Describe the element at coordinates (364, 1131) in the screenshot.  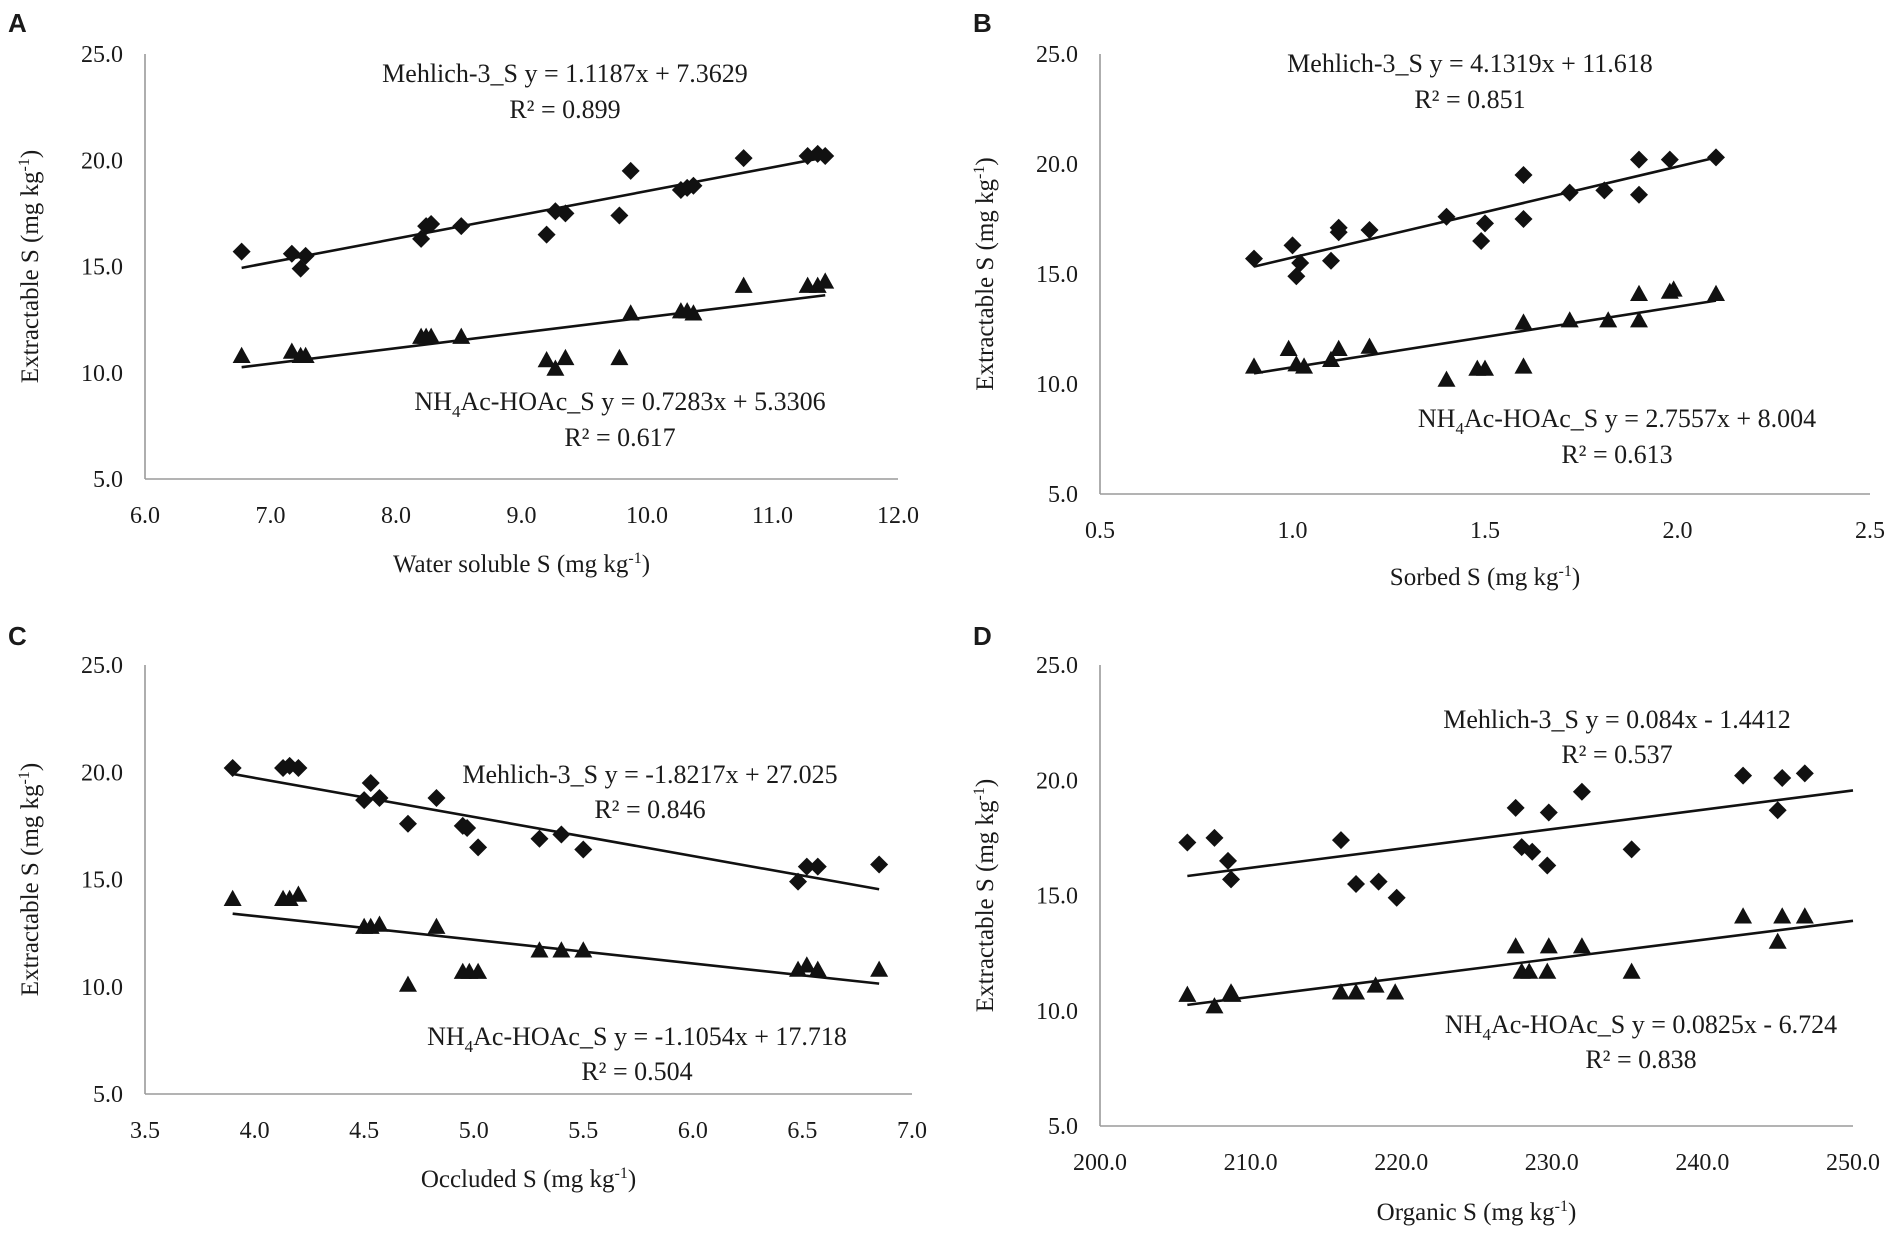
I see `x-tick-label: 4.5` at that location.